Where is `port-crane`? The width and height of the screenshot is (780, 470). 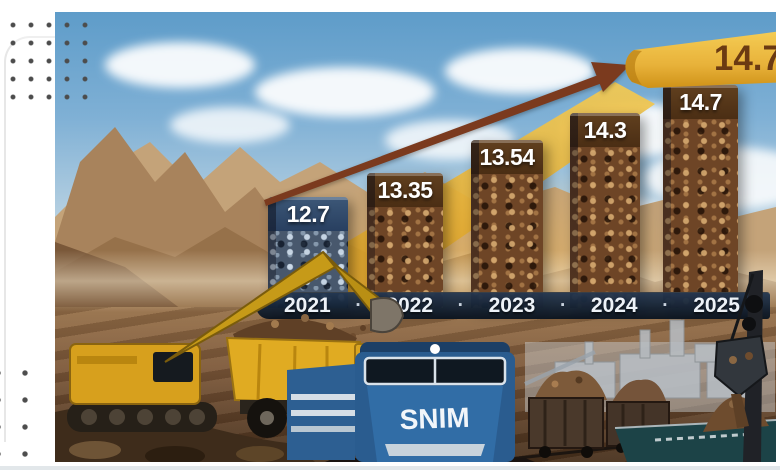
port-crane is located at coordinates (741, 366).